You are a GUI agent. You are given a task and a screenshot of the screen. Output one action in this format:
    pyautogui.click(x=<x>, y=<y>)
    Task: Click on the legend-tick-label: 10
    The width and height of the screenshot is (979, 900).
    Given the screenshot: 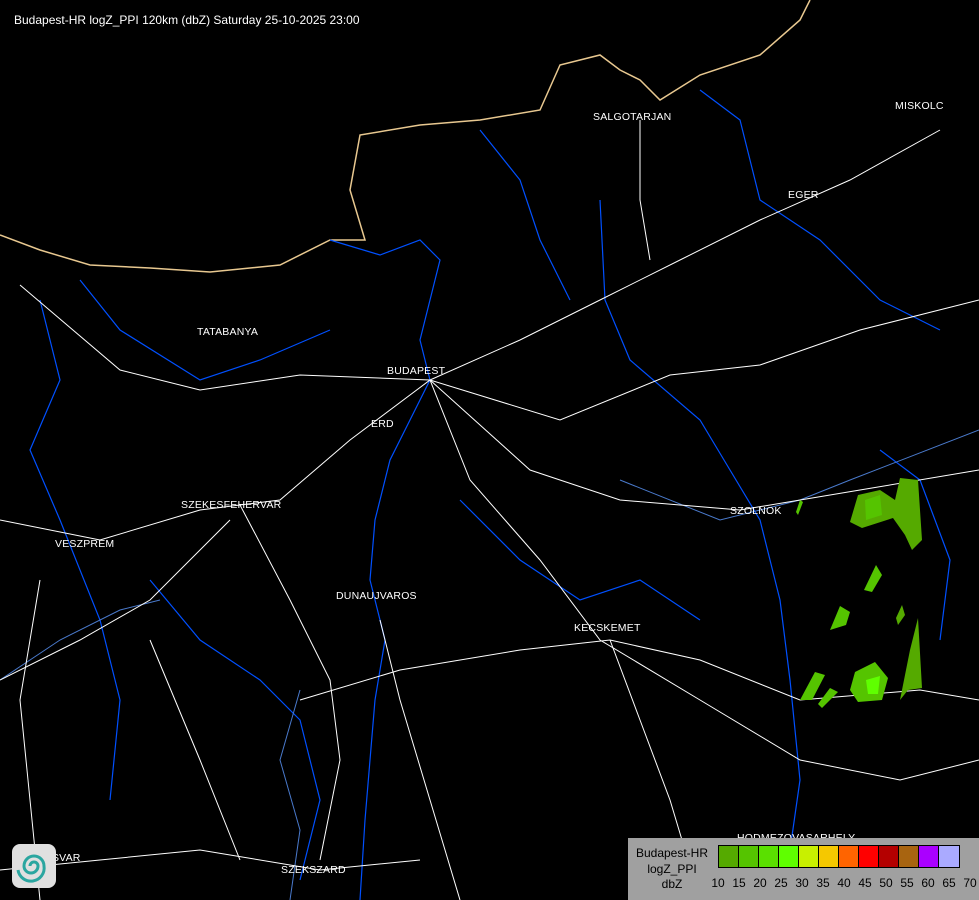 What is the action you would take?
    pyautogui.click(x=718, y=883)
    